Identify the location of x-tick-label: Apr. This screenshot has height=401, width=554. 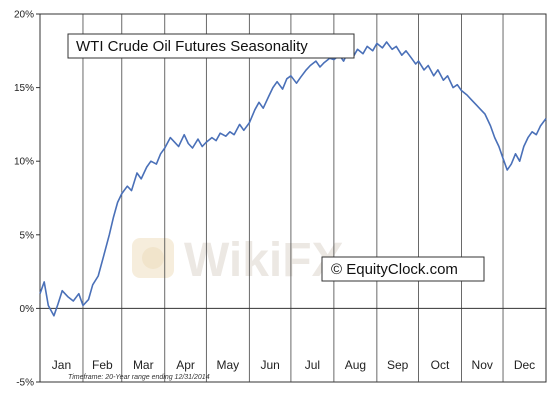
(185, 365).